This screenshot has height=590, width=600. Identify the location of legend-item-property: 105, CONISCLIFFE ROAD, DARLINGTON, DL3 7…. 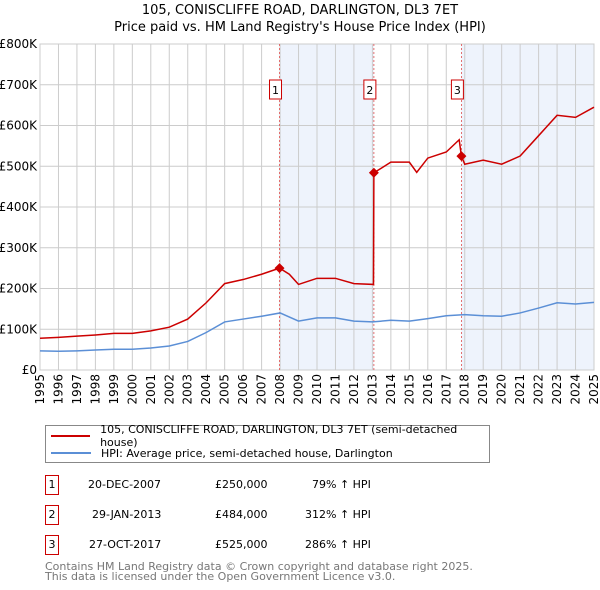
(270, 436).